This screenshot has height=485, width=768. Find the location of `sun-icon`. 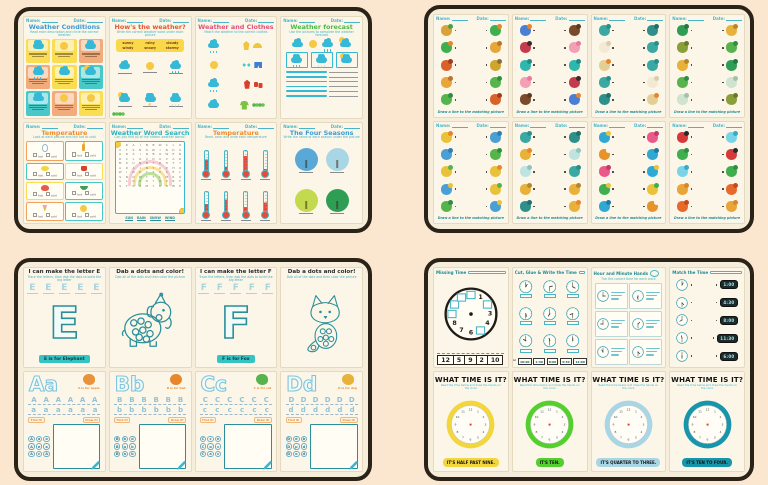

sun-icon is located at coordinates (64, 98).